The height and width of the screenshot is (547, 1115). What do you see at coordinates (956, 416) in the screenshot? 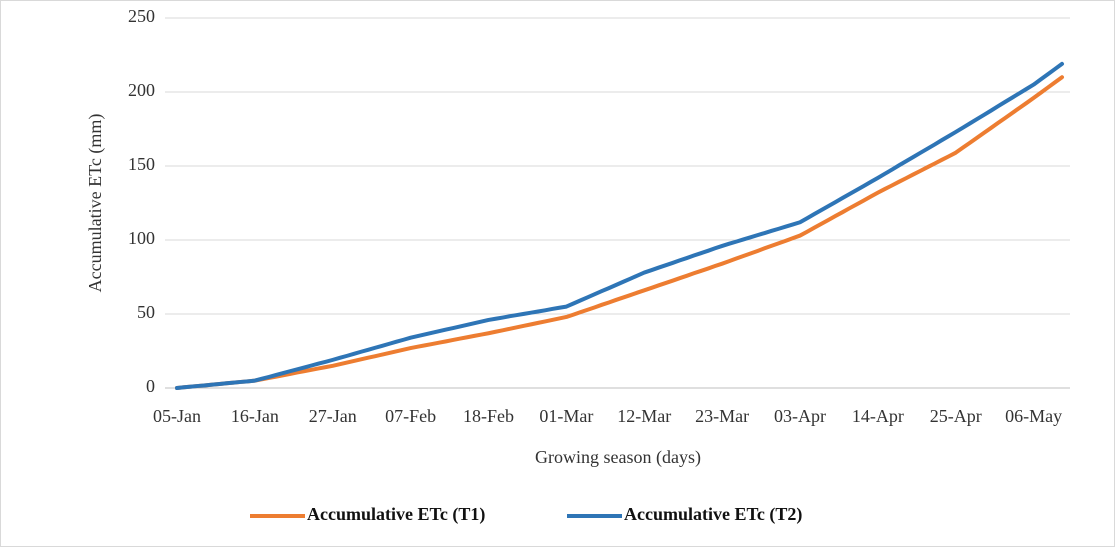
I see `x-tick-label: 25-Apr` at bounding box center [956, 416].